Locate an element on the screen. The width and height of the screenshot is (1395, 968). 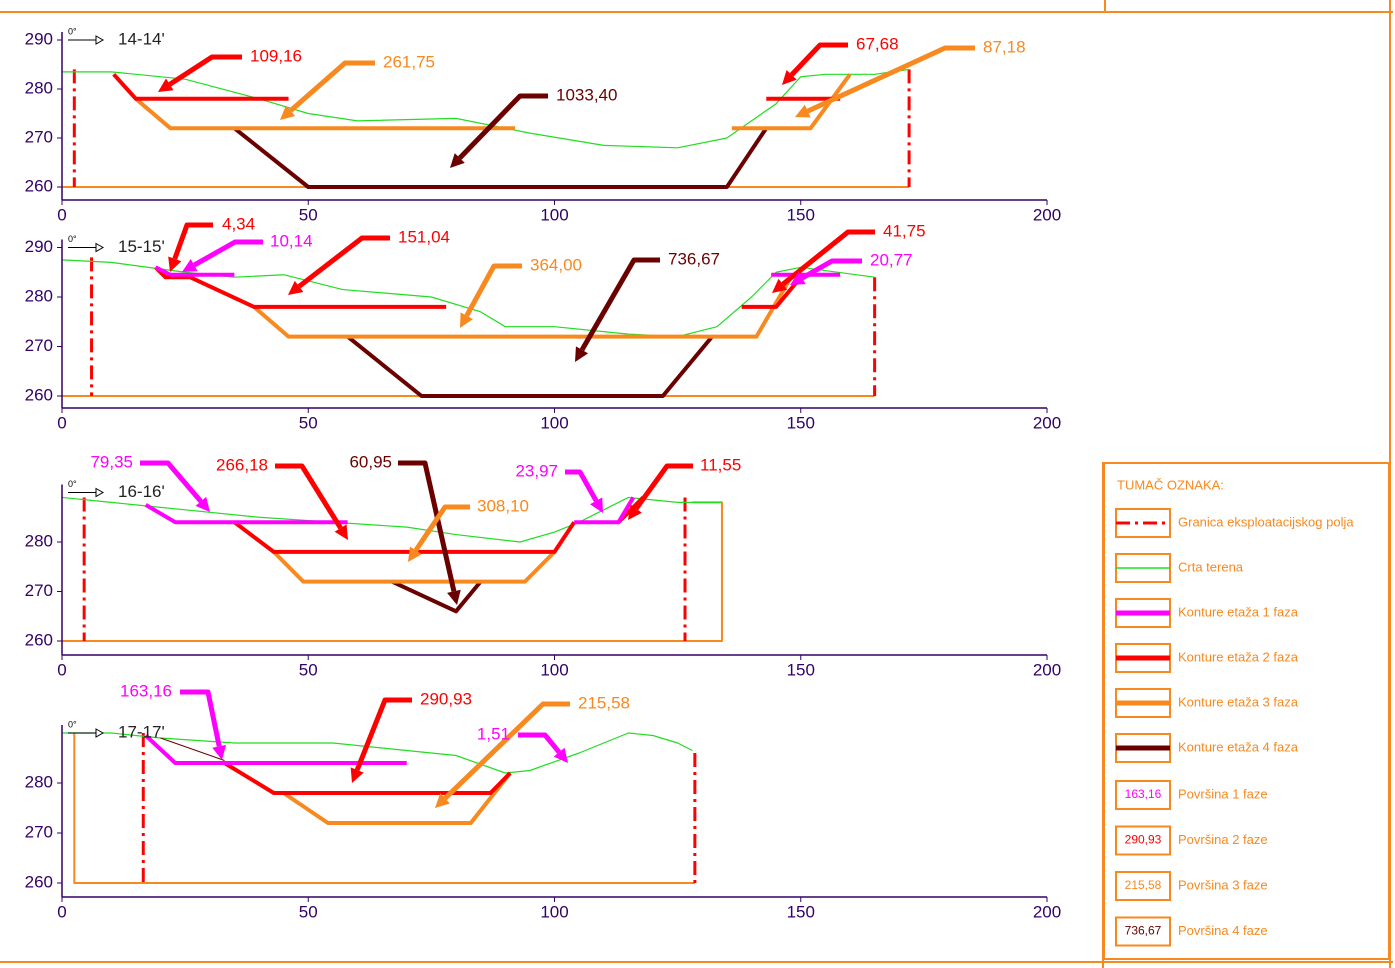
area-label: 266,18 is located at coordinates (242, 464).